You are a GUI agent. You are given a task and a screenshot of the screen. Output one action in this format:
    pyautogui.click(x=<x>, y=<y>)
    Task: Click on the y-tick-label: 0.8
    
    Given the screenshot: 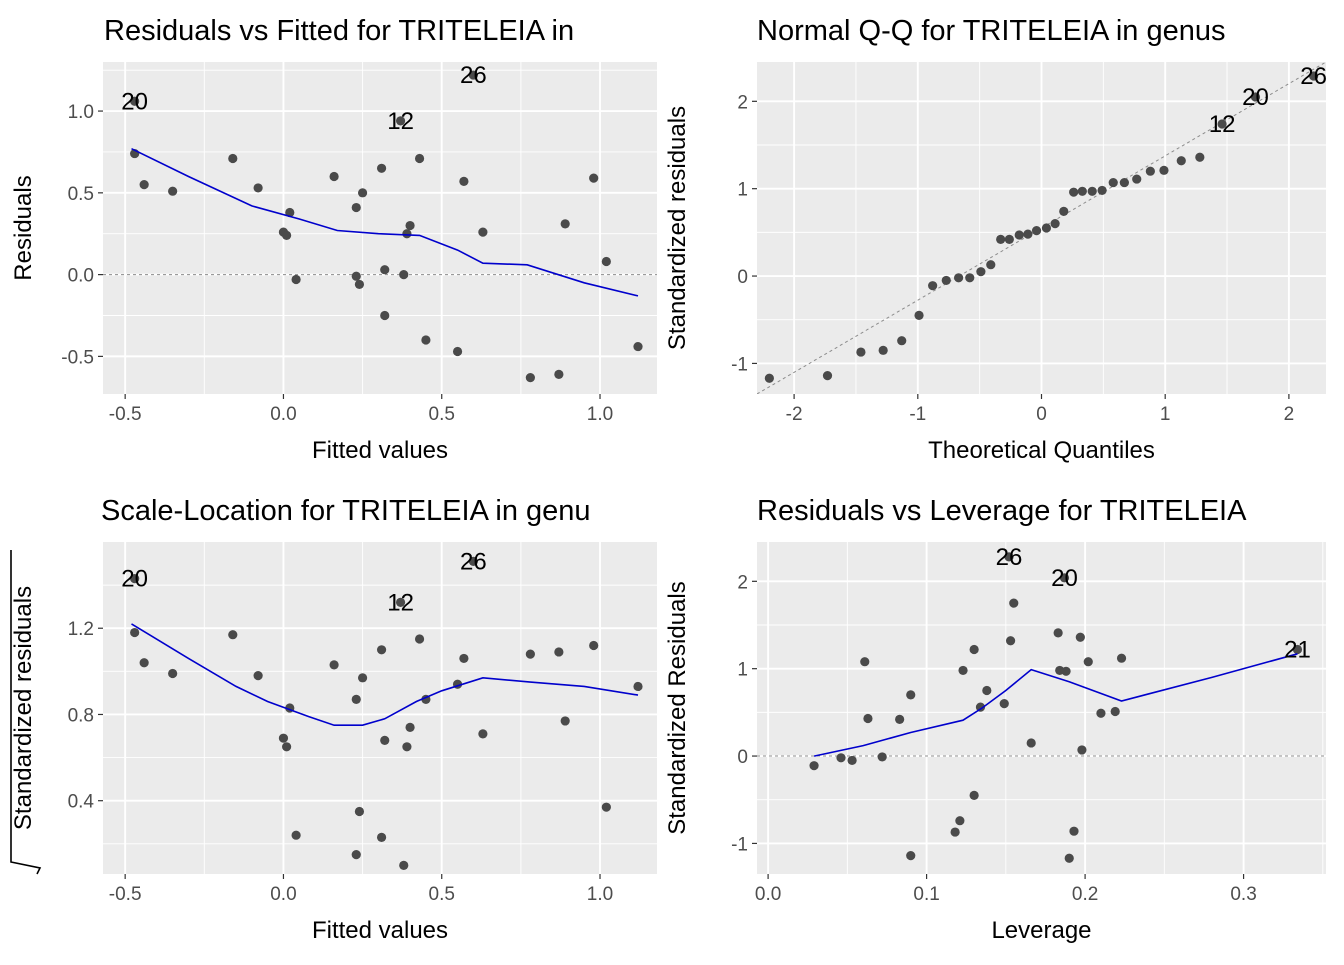 What is the action you would take?
    pyautogui.click(x=81, y=715)
    